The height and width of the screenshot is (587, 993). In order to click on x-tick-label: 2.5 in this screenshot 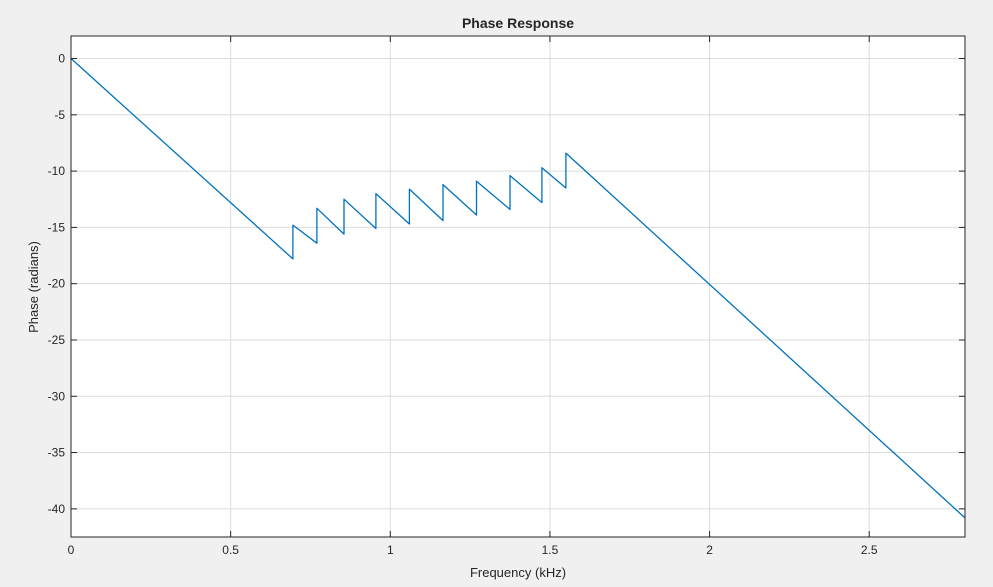, I will do `click(869, 550)`.